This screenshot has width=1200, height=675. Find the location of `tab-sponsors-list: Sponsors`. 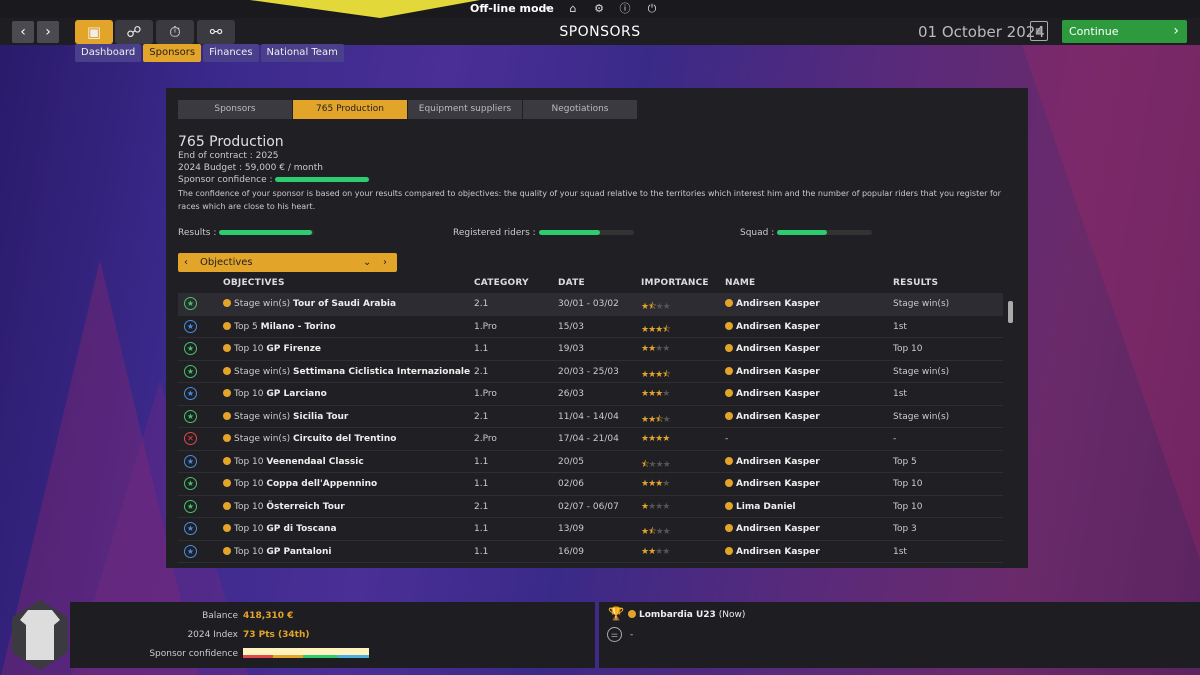

tab-sponsors-list: Sponsors is located at coordinates (235, 109).